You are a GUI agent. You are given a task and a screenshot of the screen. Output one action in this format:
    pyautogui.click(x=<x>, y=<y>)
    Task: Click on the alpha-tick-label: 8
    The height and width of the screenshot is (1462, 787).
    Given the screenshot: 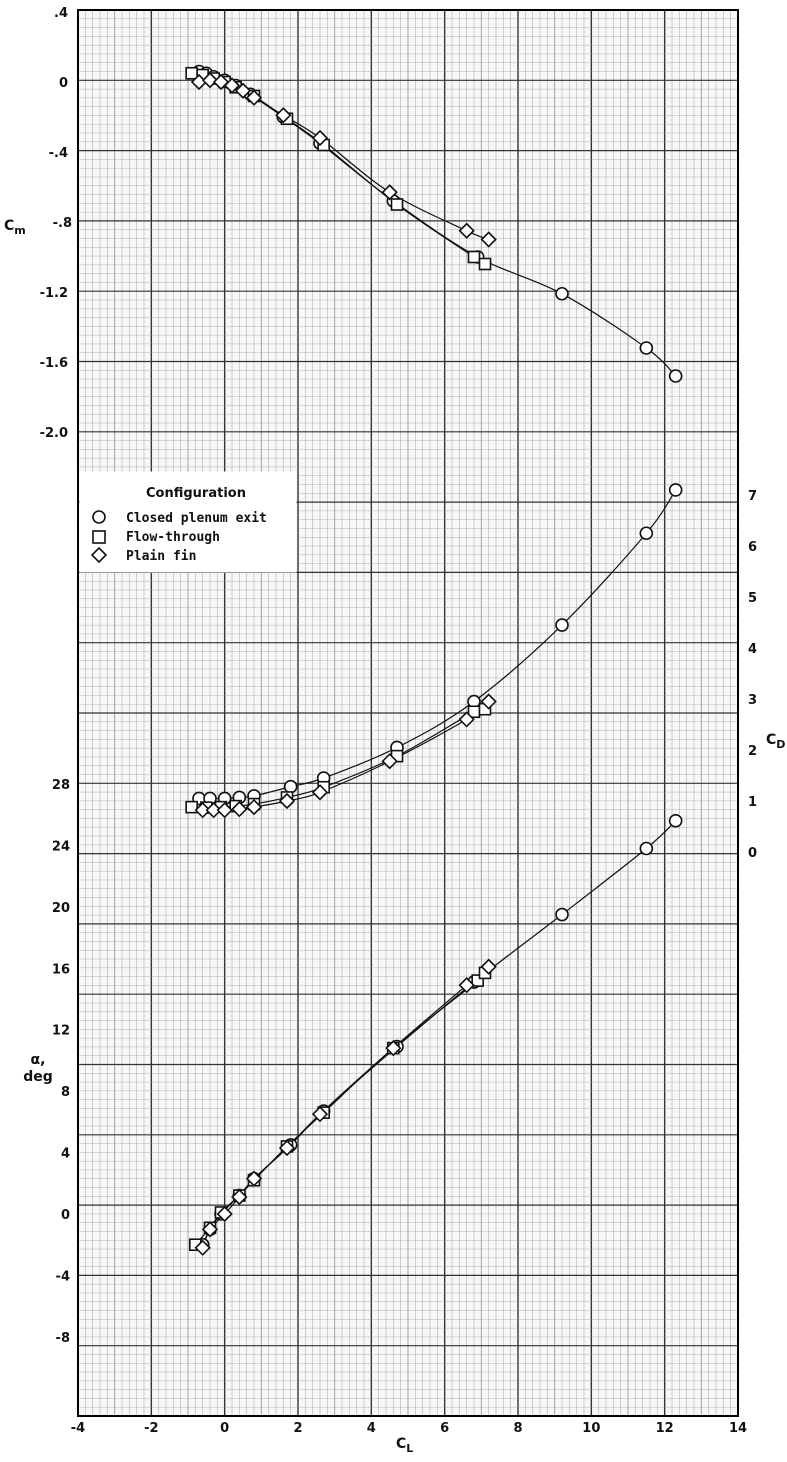 What is the action you would take?
    pyautogui.click(x=65, y=1092)
    